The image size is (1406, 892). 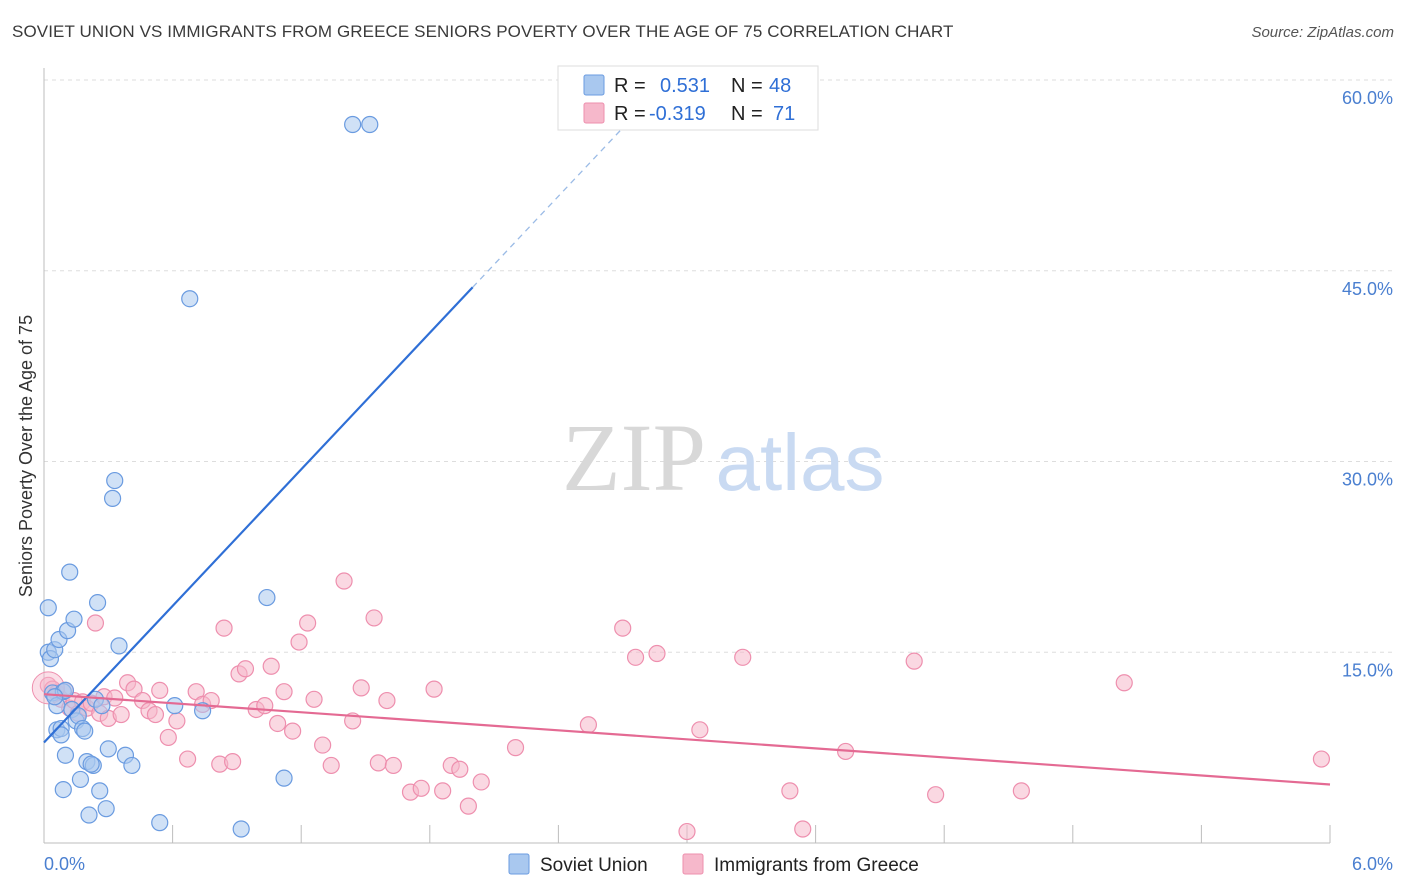 I want to click on series-legend: Soviet Union Immigrants from Greece, so click(x=713, y=864).